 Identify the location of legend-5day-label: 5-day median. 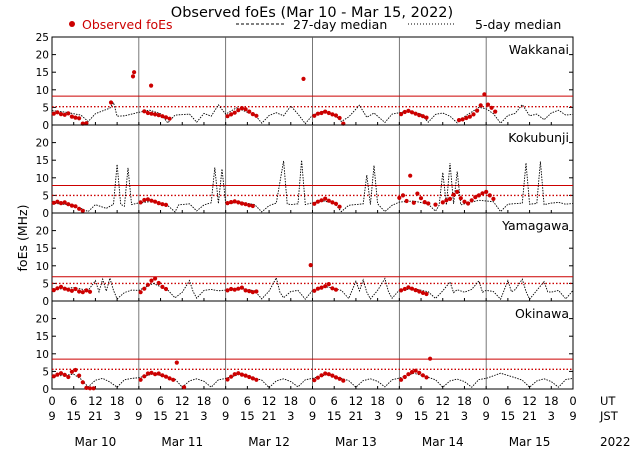
(518, 24).